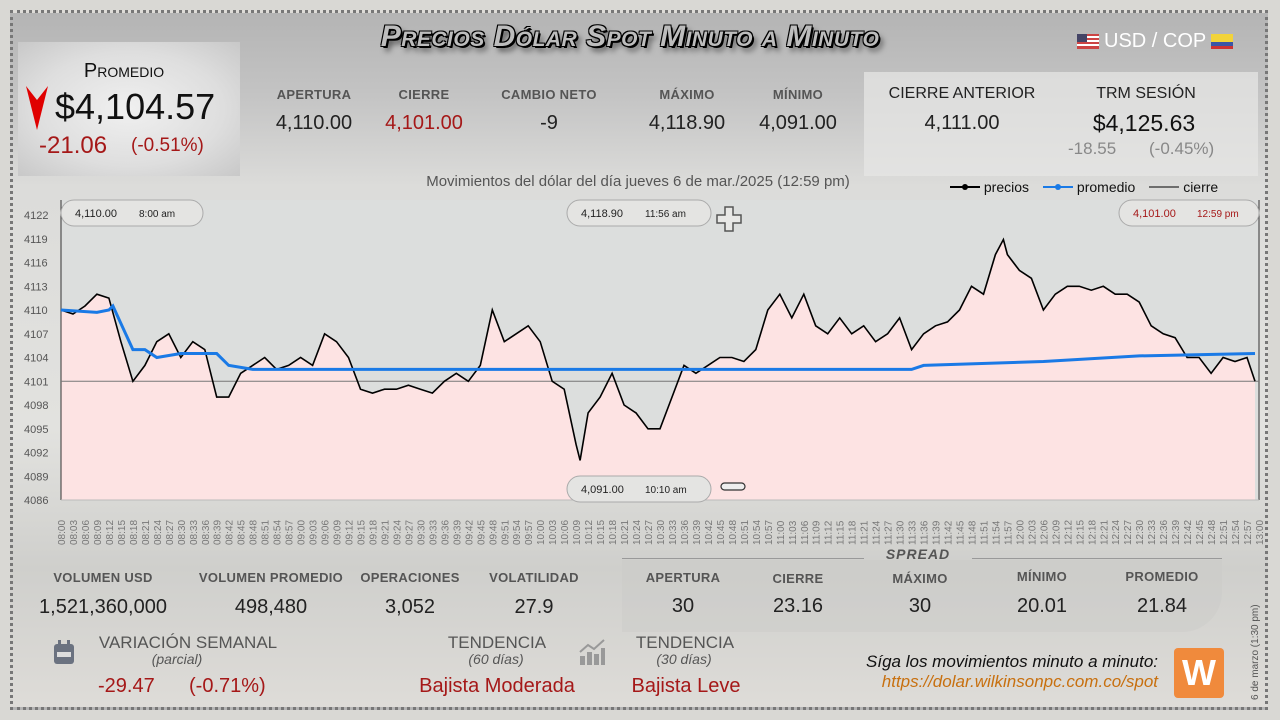 The height and width of the screenshot is (720, 1280). I want to click on annotation-value: 4,110.00, so click(96, 214).